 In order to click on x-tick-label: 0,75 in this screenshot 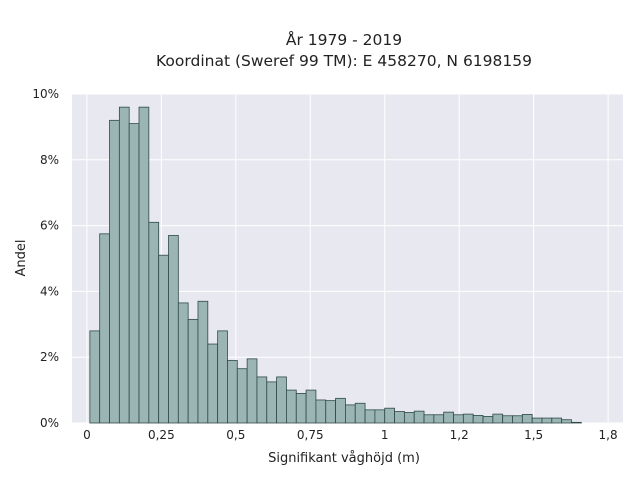, I will do `click(310, 435)`.